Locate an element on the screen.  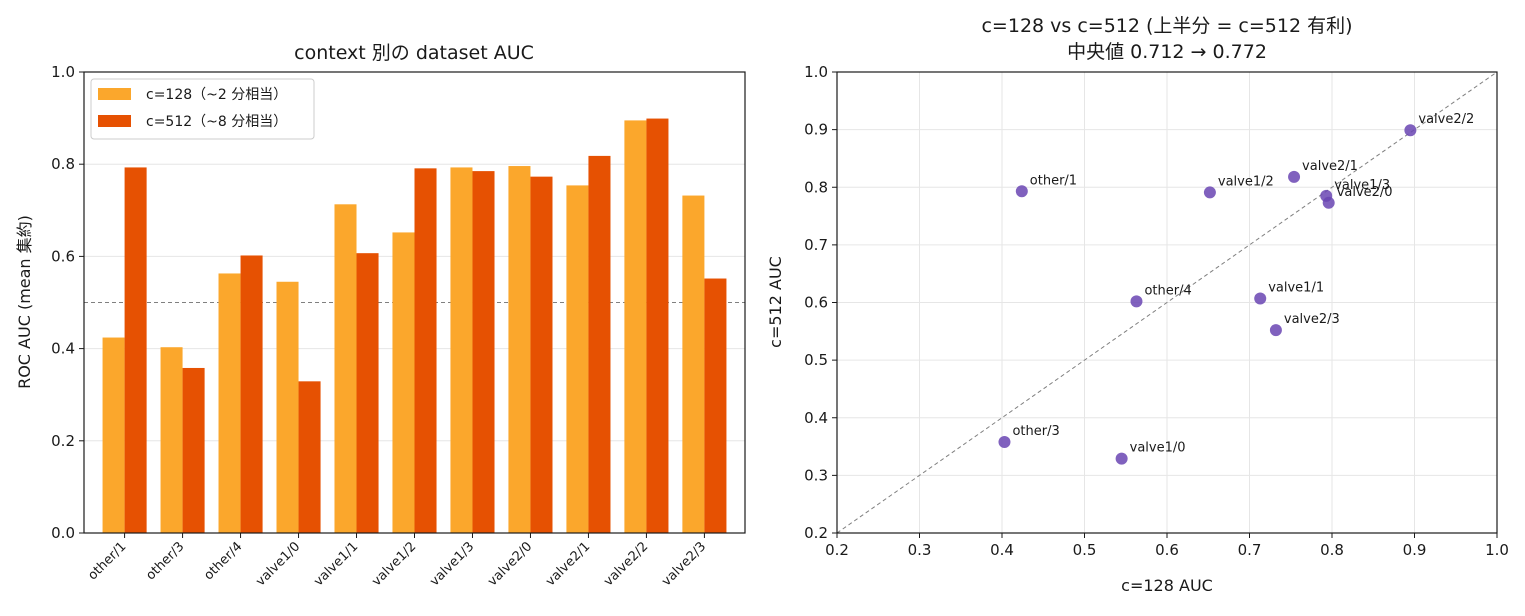
scatter-y-tick-label: 0.5 is located at coordinates (816, 360).